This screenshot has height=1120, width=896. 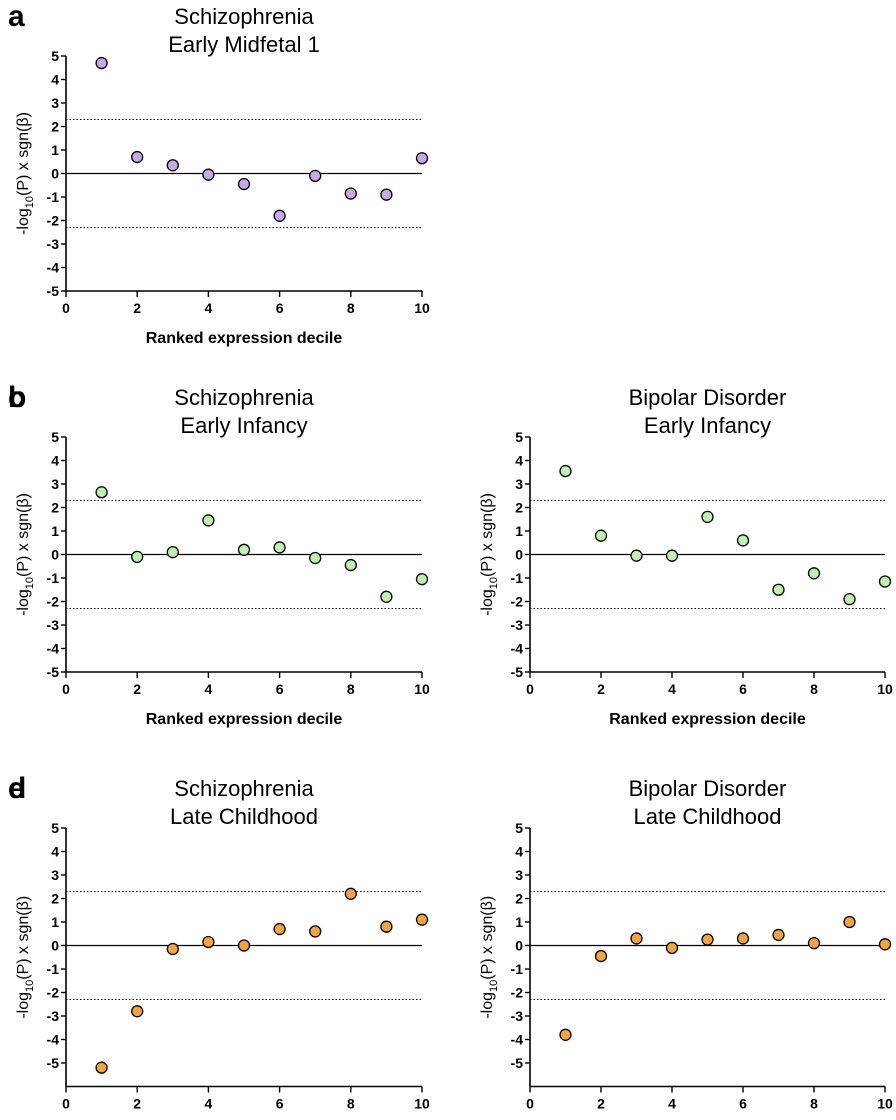 What do you see at coordinates (244, 788) in the screenshot?
I see `chart-title-line: Schizophrenia` at bounding box center [244, 788].